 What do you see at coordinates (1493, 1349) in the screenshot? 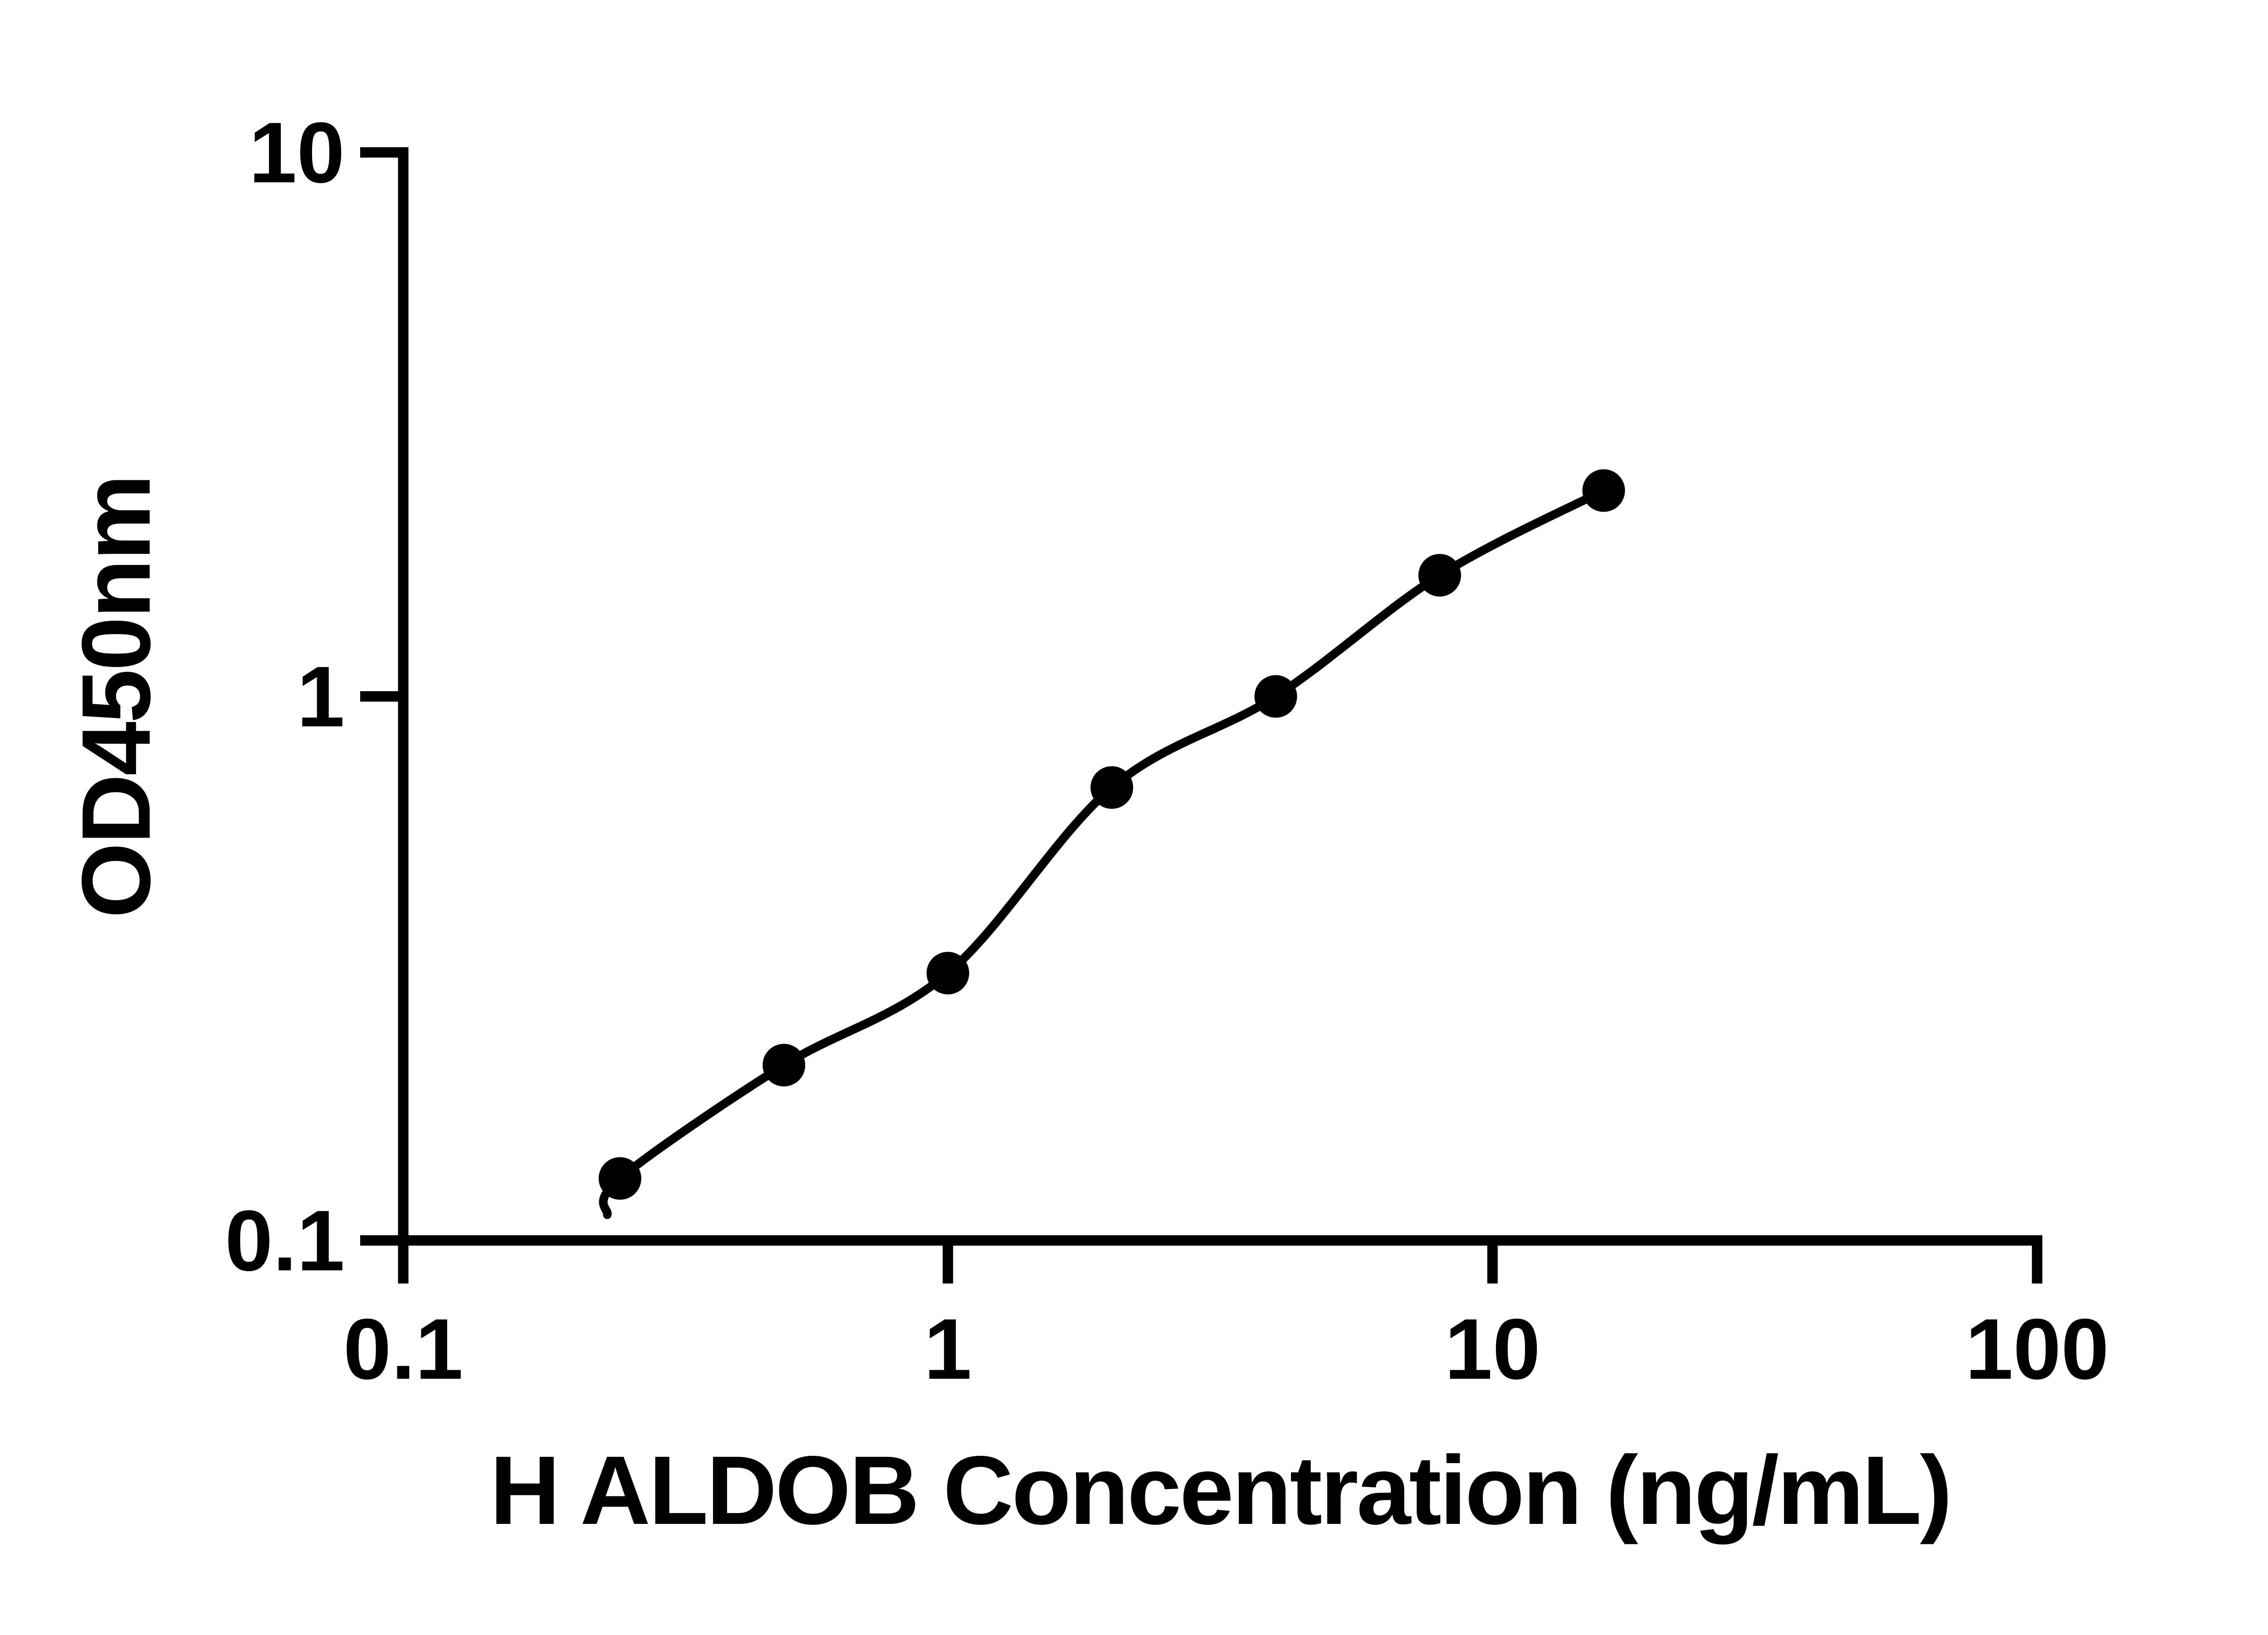
I see `x-tick-label: 10` at bounding box center [1493, 1349].